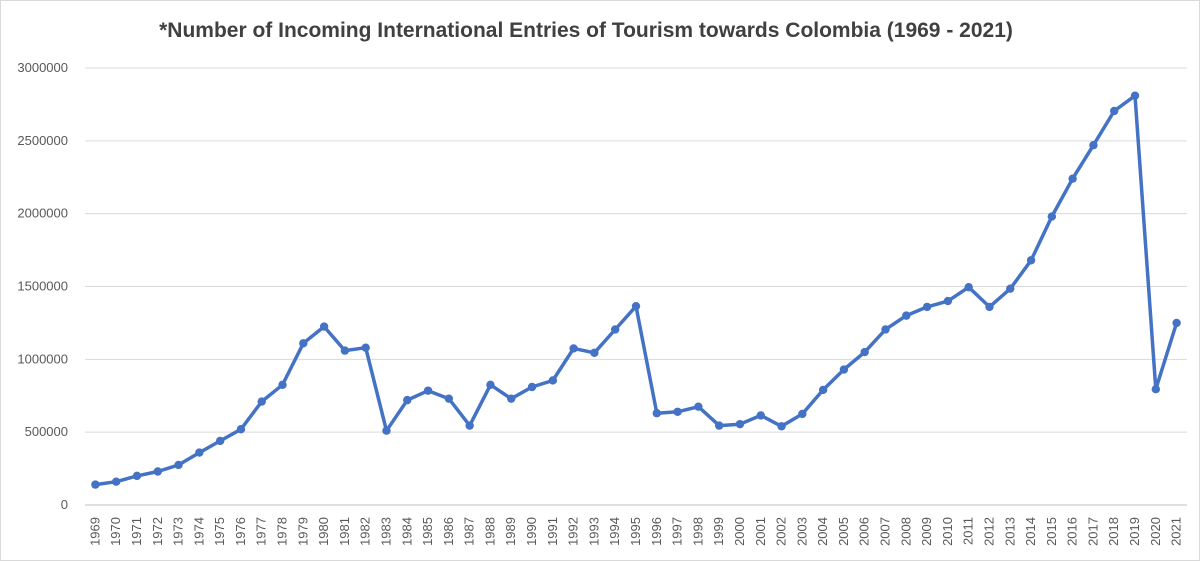 Image resolution: width=1200 pixels, height=561 pixels. What do you see at coordinates (552, 531) in the screenshot?
I see `x-tick-label: 1991` at bounding box center [552, 531].